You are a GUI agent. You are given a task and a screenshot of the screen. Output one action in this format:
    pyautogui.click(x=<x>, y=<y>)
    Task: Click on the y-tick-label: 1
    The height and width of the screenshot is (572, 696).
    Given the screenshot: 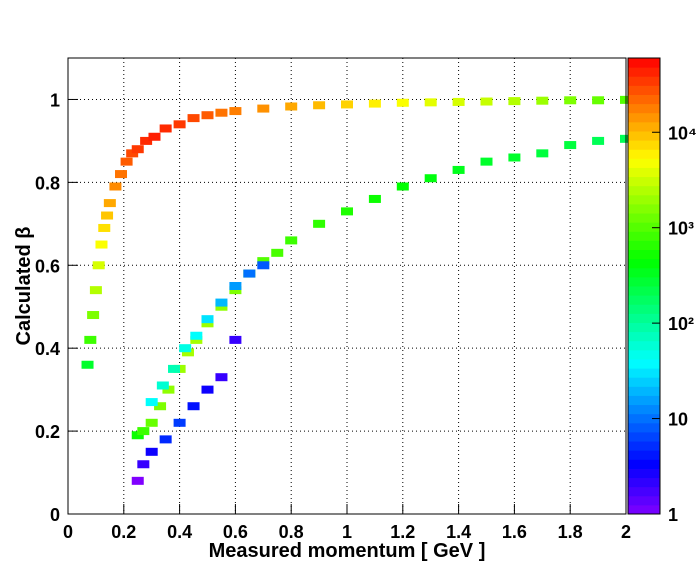 What is the action you would take?
    pyautogui.click(x=55, y=100)
    